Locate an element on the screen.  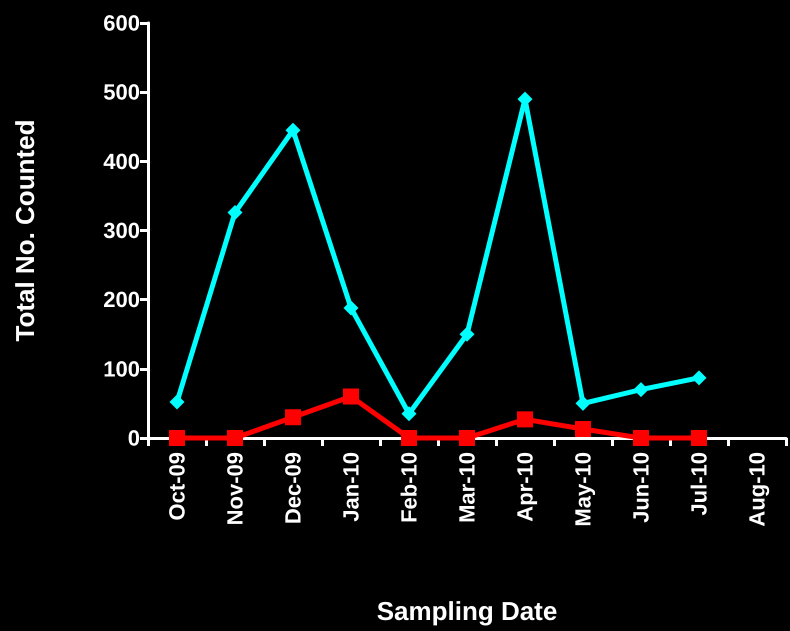
x-tick-label: Apr-10 is located at coordinates (525, 487).